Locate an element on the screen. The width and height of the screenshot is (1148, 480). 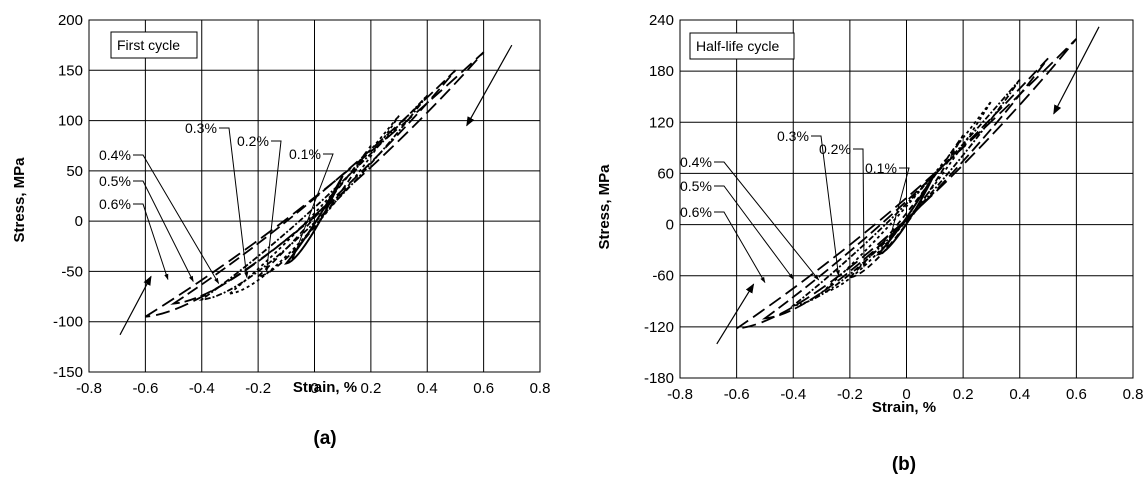
hysteresis-loop-0.5% is located at coordinates (905, 188).